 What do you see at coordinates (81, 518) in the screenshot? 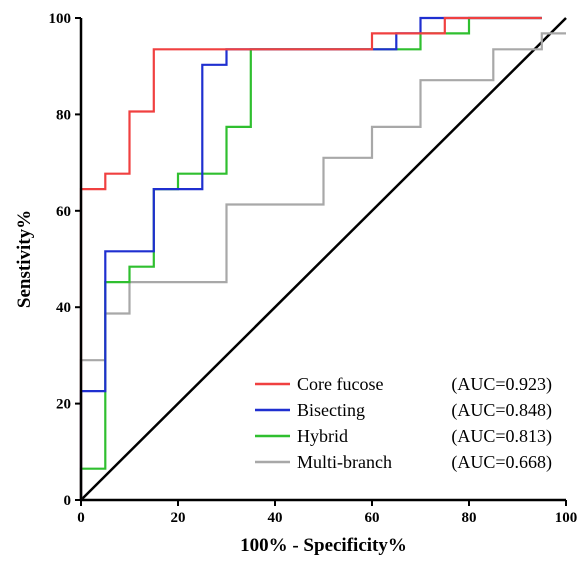
I see `x-tick-label: 0` at bounding box center [81, 518].